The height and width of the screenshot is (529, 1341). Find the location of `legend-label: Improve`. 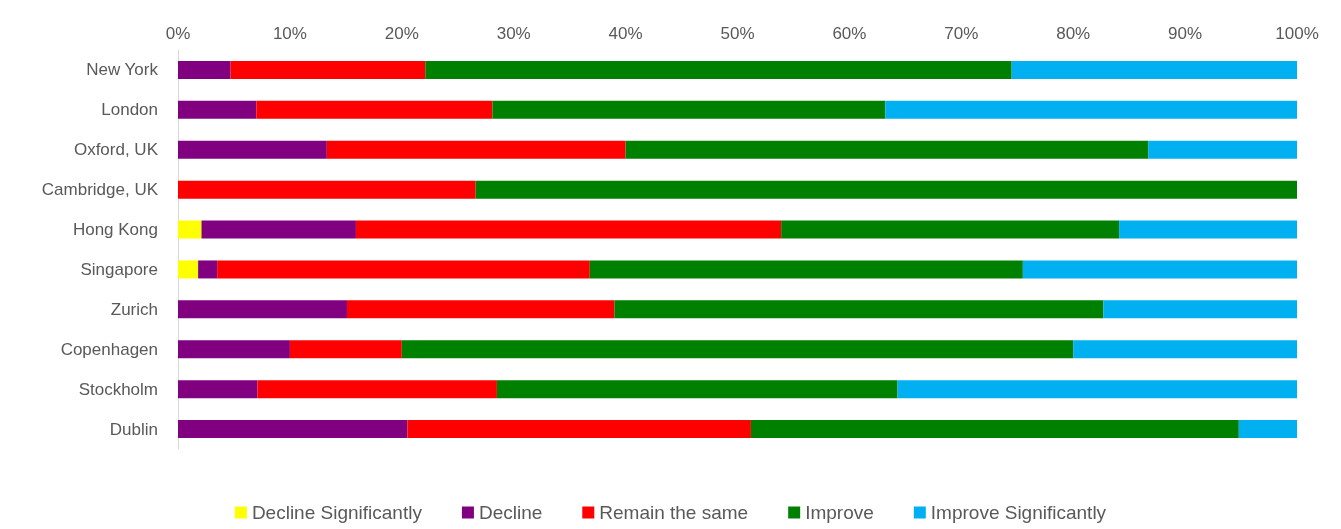

legend-label: Improve is located at coordinates (839, 512).